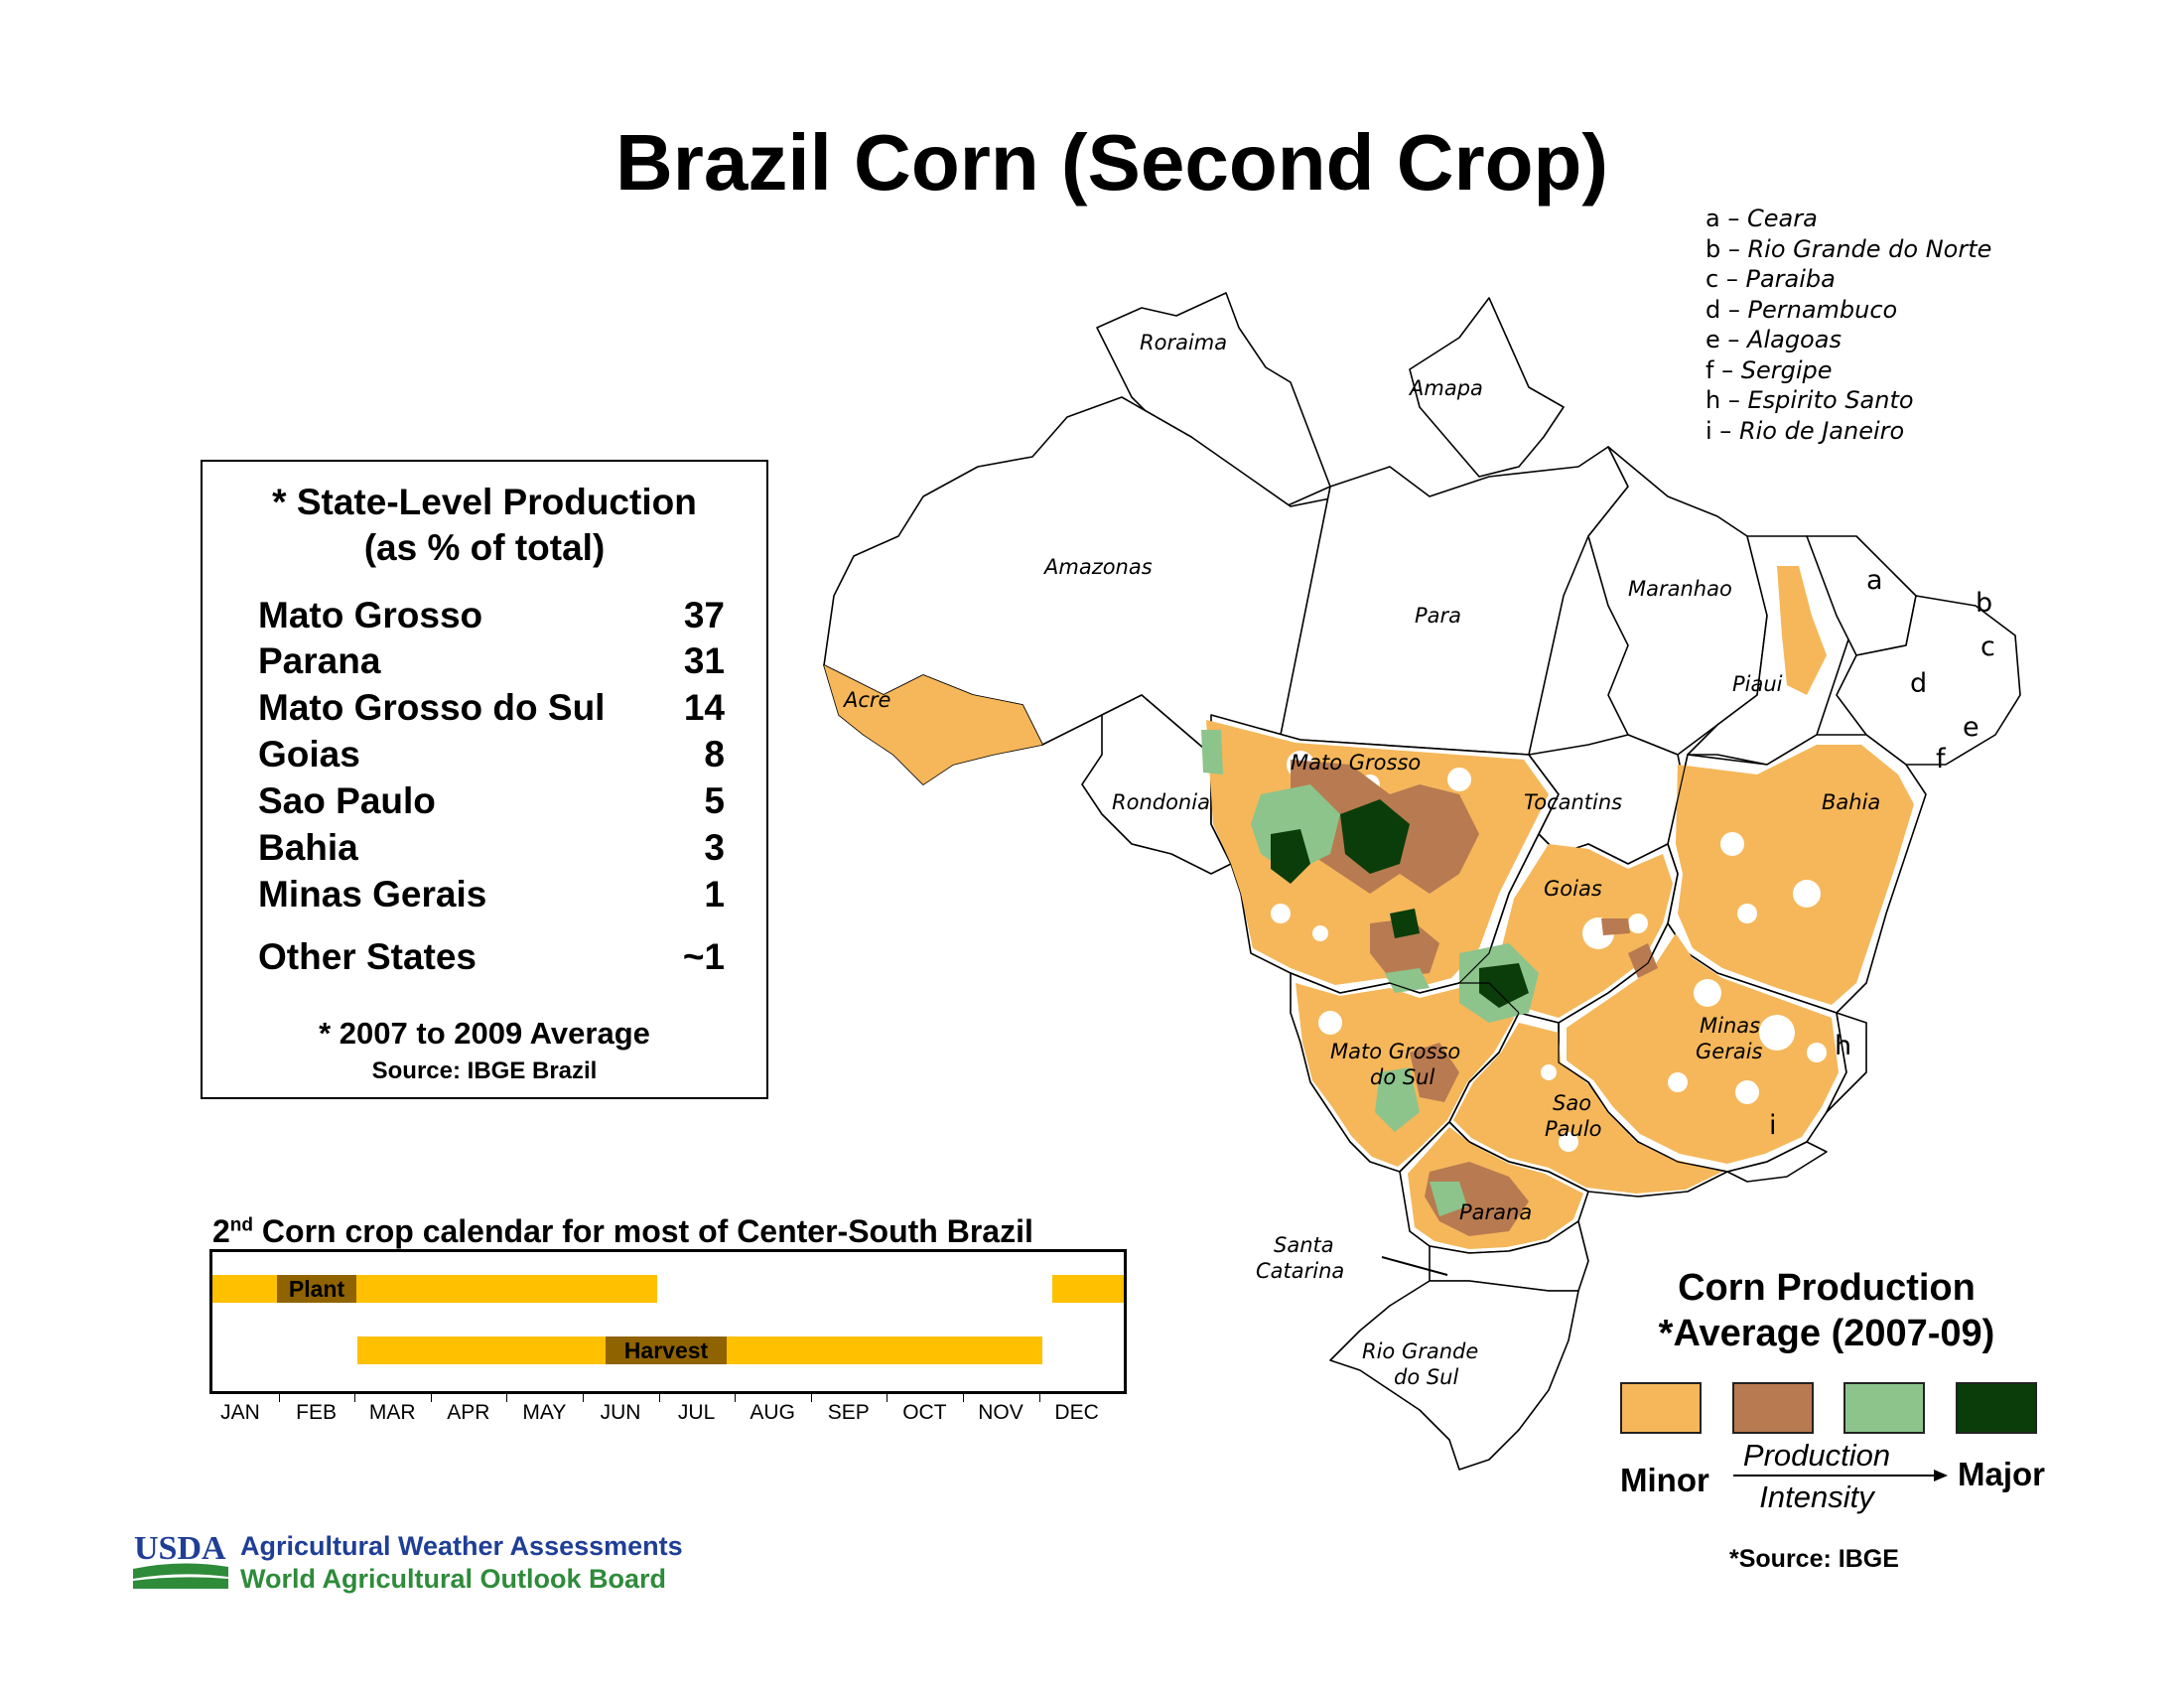 The width and height of the screenshot is (2184, 1688). I want to click on label-tocantins: Tocantins, so click(1573, 802).